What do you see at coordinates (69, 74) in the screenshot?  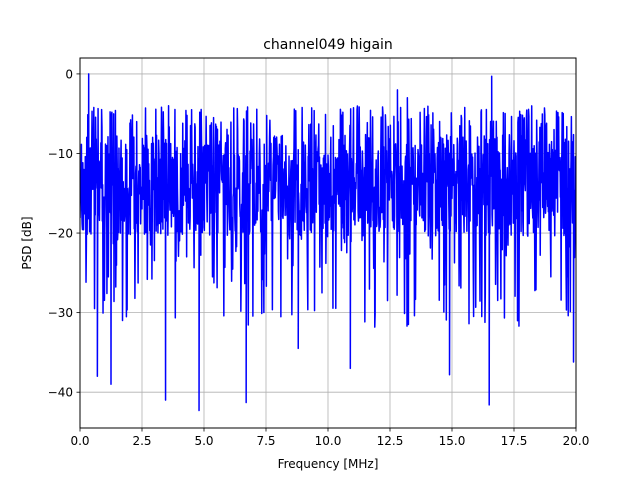 I see `y-tick-label: 0` at bounding box center [69, 74].